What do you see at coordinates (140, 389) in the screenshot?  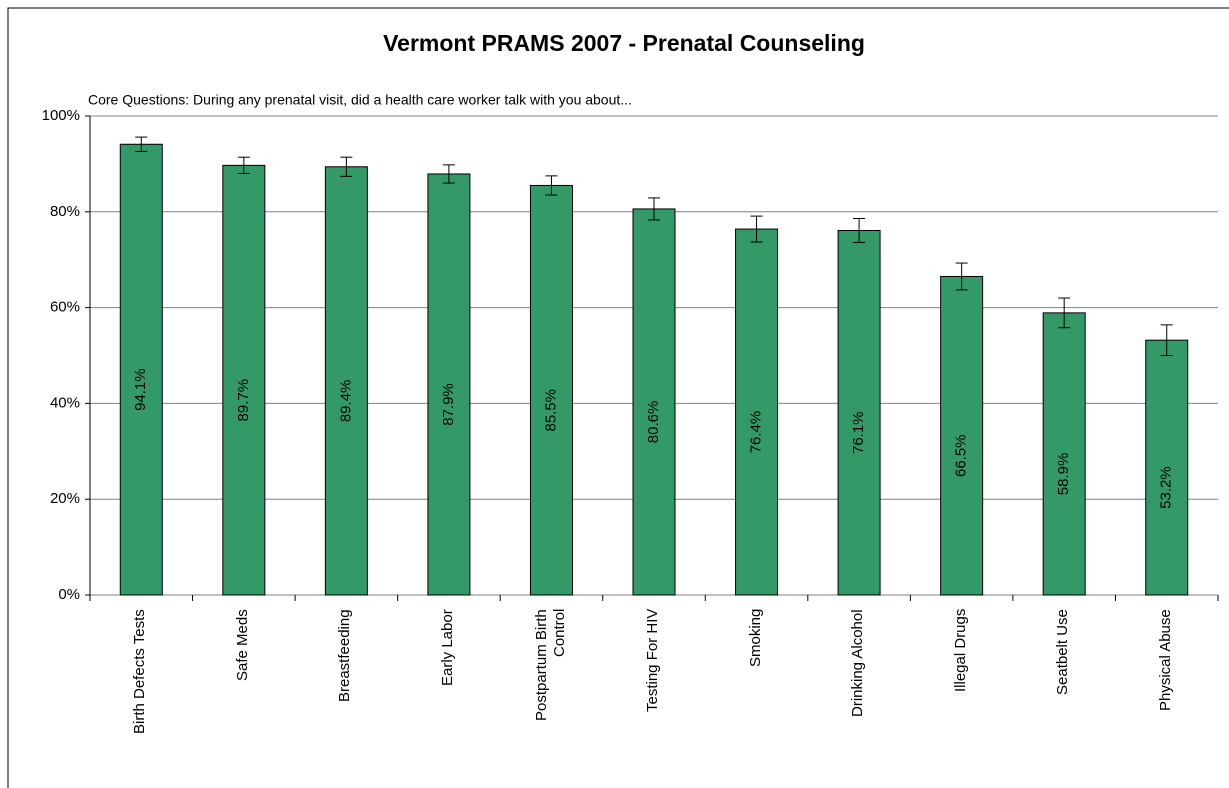 I see `data-label: 94.1%` at bounding box center [140, 389].